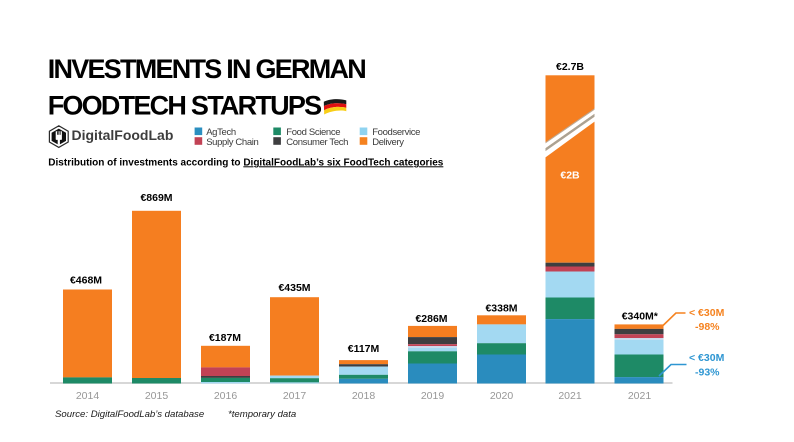  I want to click on svg-text: Consumer Tech, so click(317, 142).